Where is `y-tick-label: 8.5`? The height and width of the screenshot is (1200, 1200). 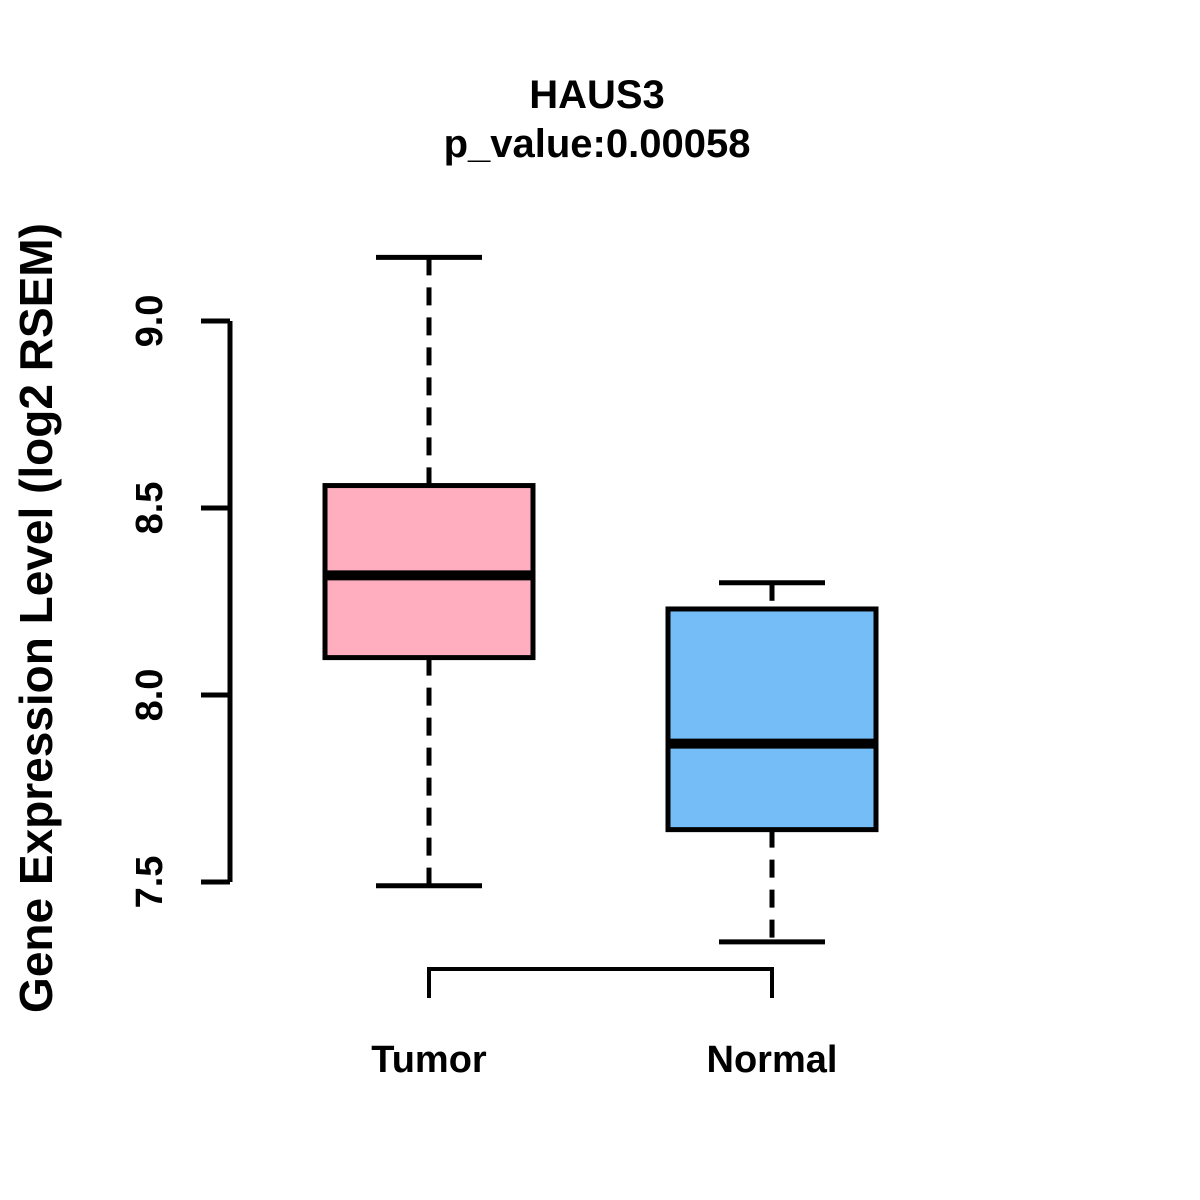
y-tick-label: 8.5 is located at coordinates (150, 508).